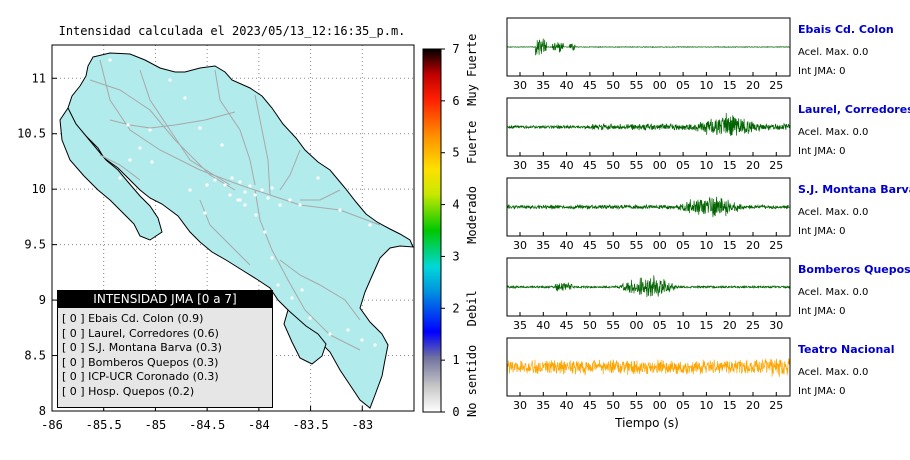 The height and width of the screenshot is (460, 910). What do you see at coordinates (35, 245) in the screenshot?
I see `map-y-tick-label: 9.5` at bounding box center [35, 245].